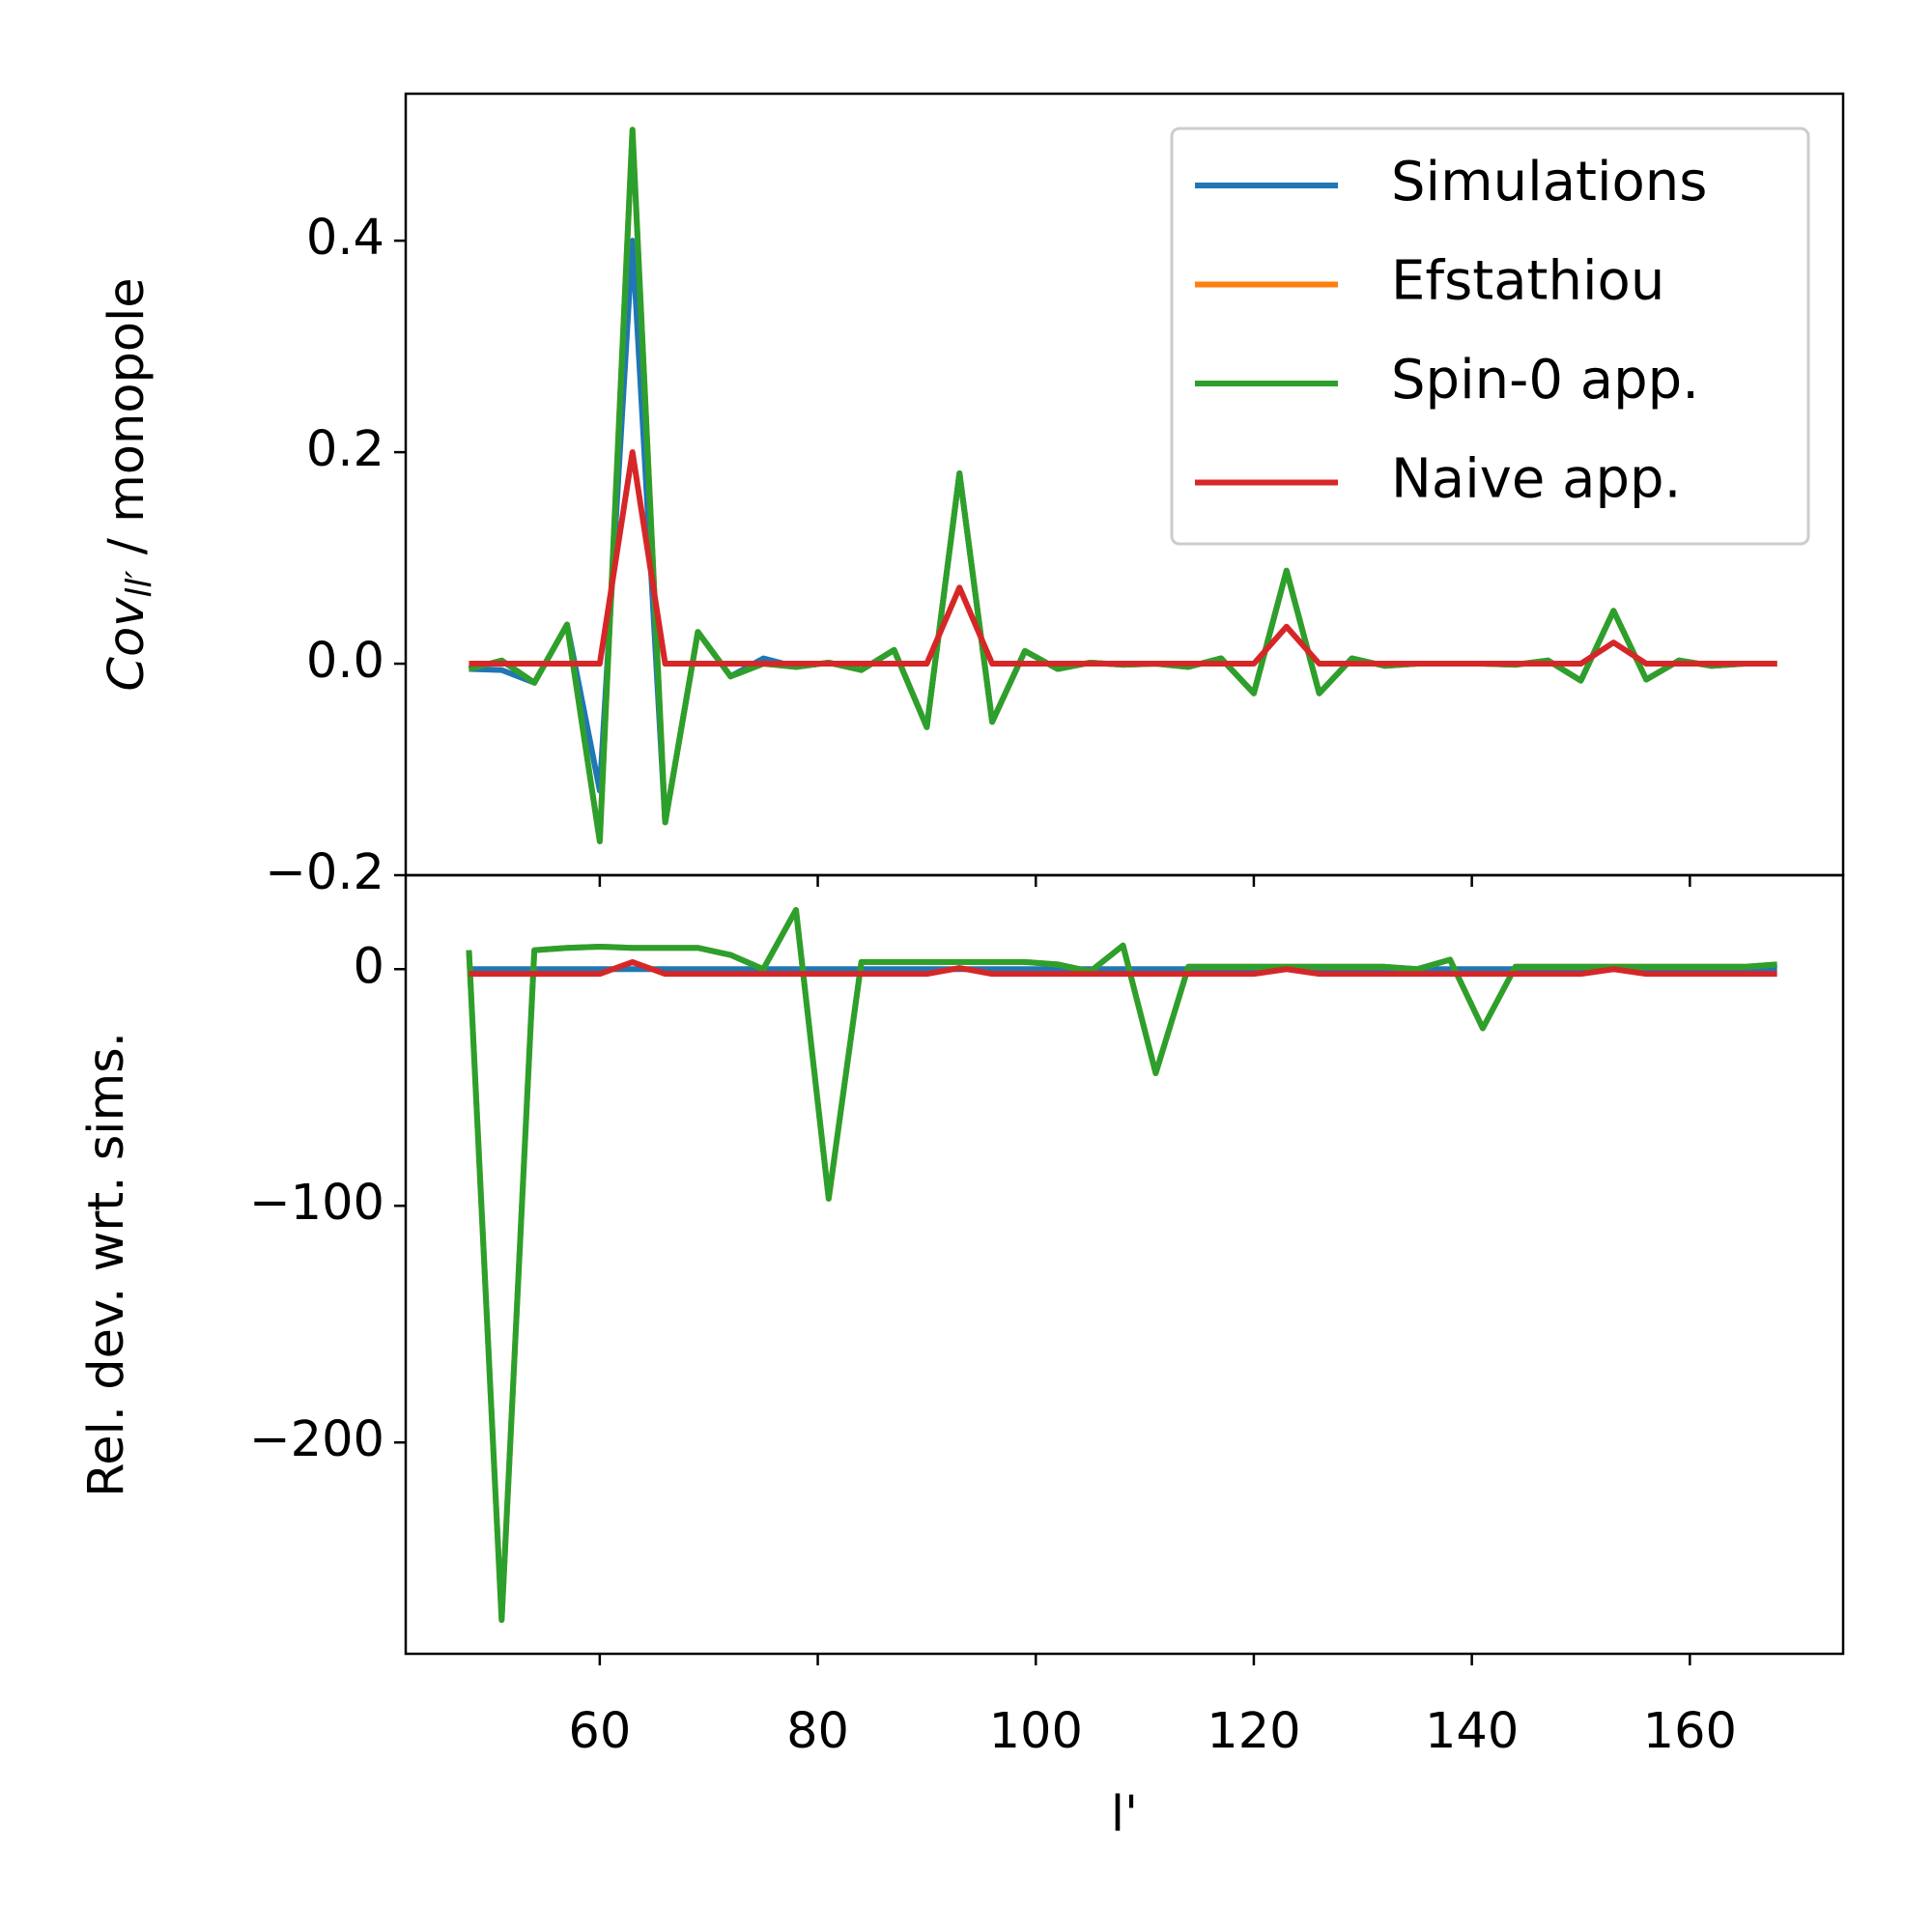 Image resolution: width=1932 pixels, height=1932 pixels. Describe the element at coordinates (1490, 336) in the screenshot. I see `legend-box` at that location.